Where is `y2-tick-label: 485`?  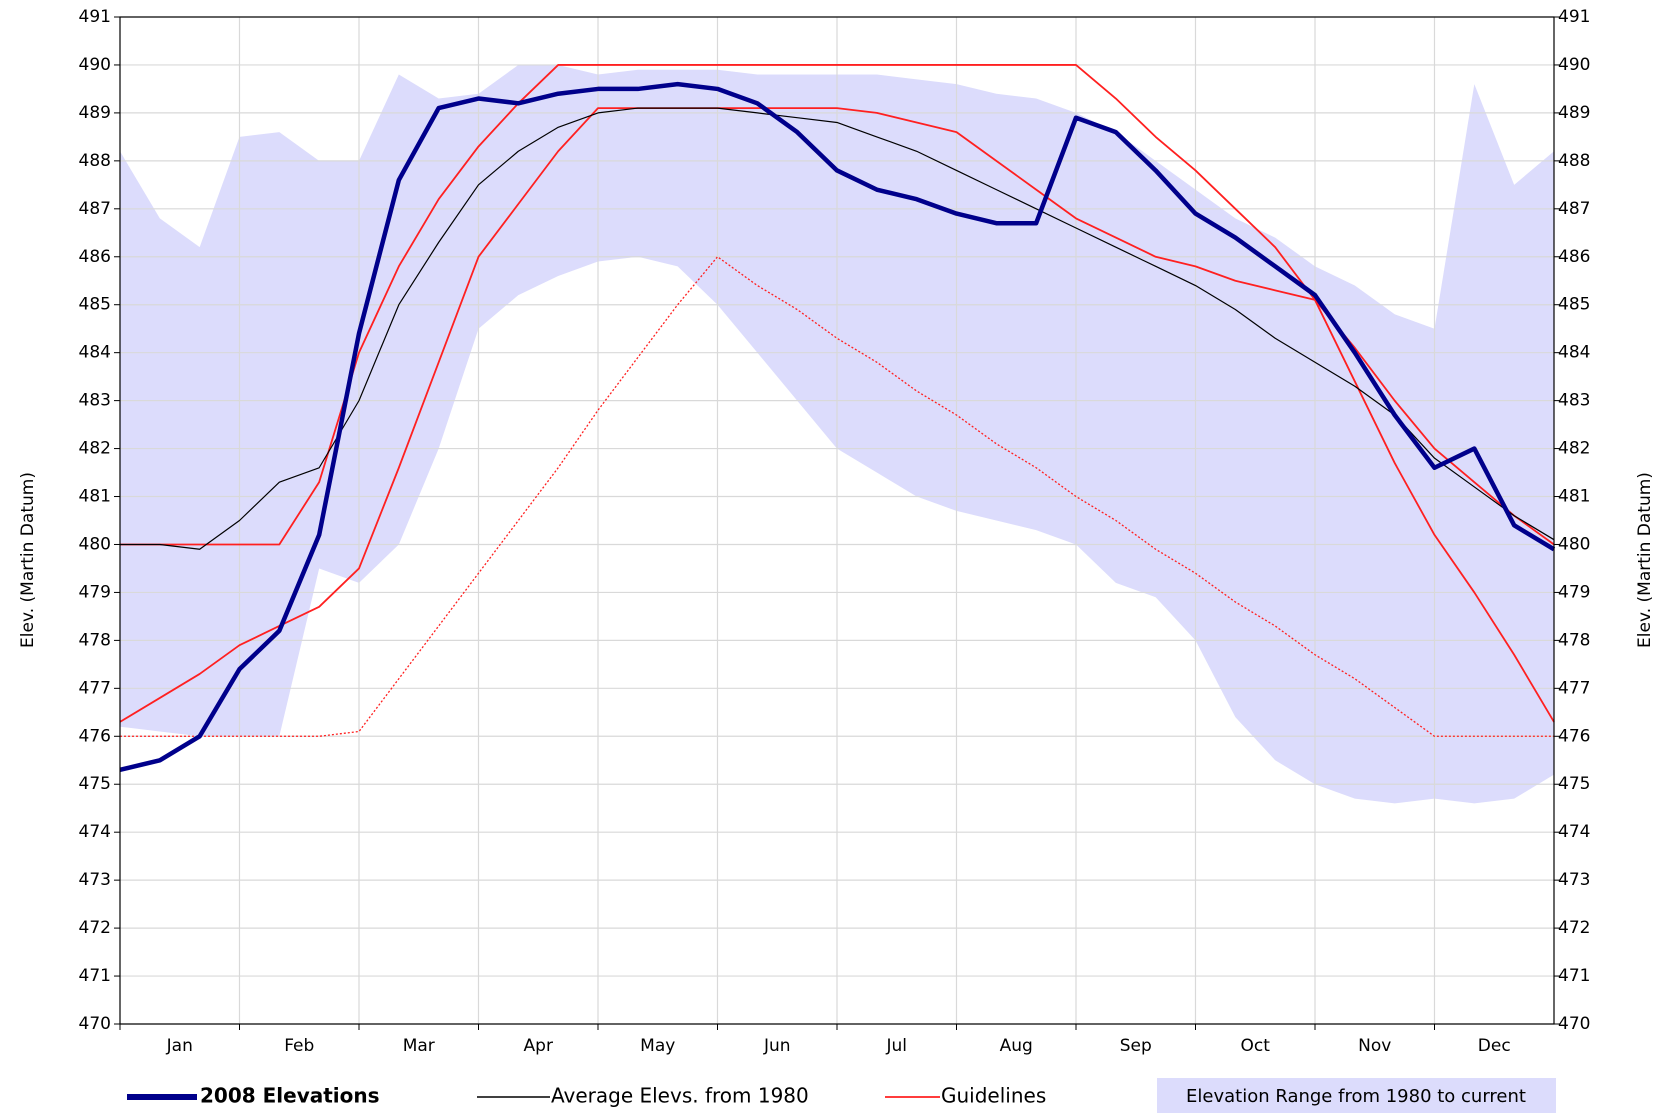 y2-tick-label: 485 is located at coordinates (1574, 305).